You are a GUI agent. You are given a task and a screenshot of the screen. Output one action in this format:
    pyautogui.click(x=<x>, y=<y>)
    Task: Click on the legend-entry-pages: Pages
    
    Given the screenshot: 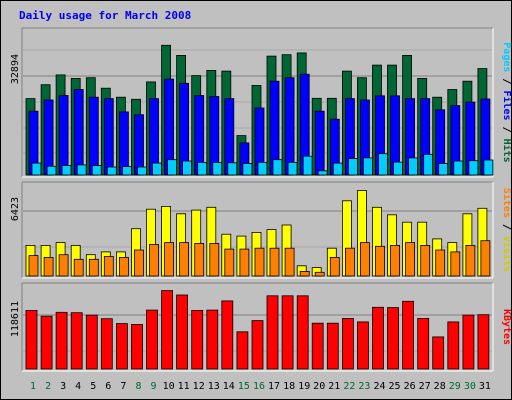 What is the action you would take?
    pyautogui.click(x=506, y=57)
    